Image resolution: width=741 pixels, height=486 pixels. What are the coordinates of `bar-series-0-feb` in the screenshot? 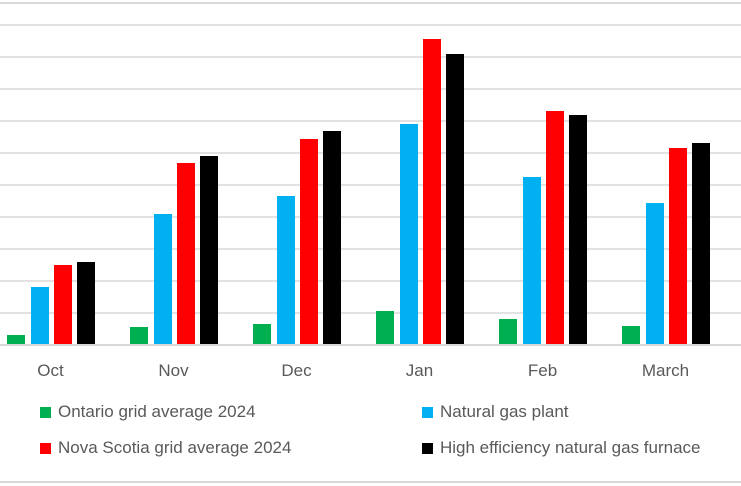 It's located at (507, 332).